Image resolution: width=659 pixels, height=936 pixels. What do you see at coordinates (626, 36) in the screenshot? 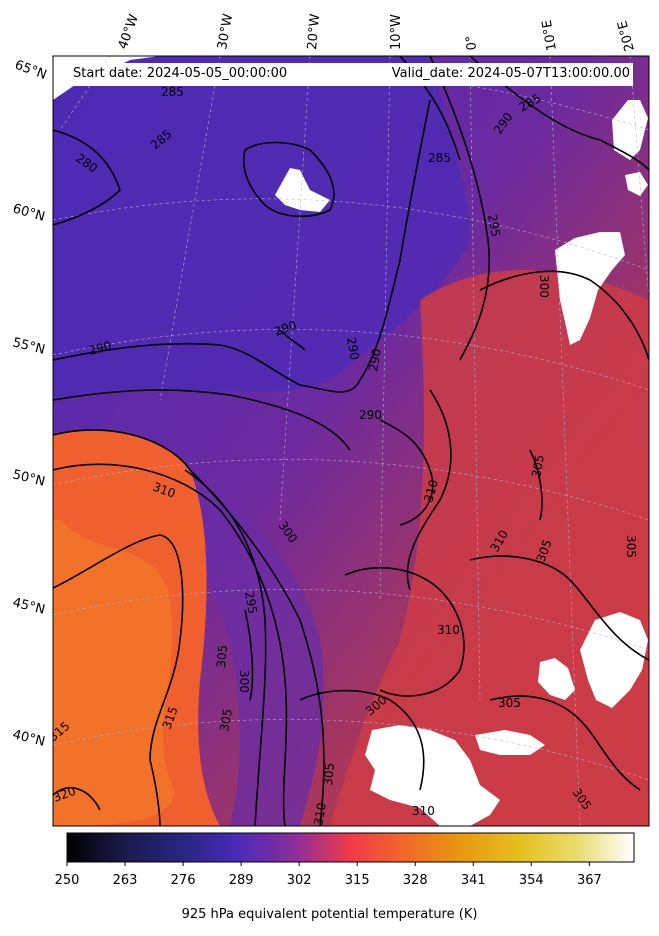
I see `lon-label: 20°E` at bounding box center [626, 36].